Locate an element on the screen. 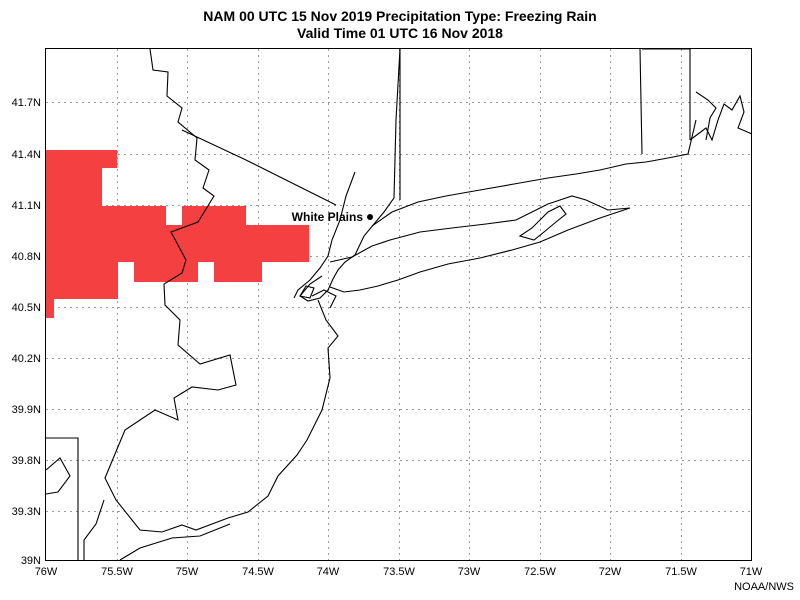 This screenshot has width=800, height=600. raritan-bay is located at coordinates (324, 299).